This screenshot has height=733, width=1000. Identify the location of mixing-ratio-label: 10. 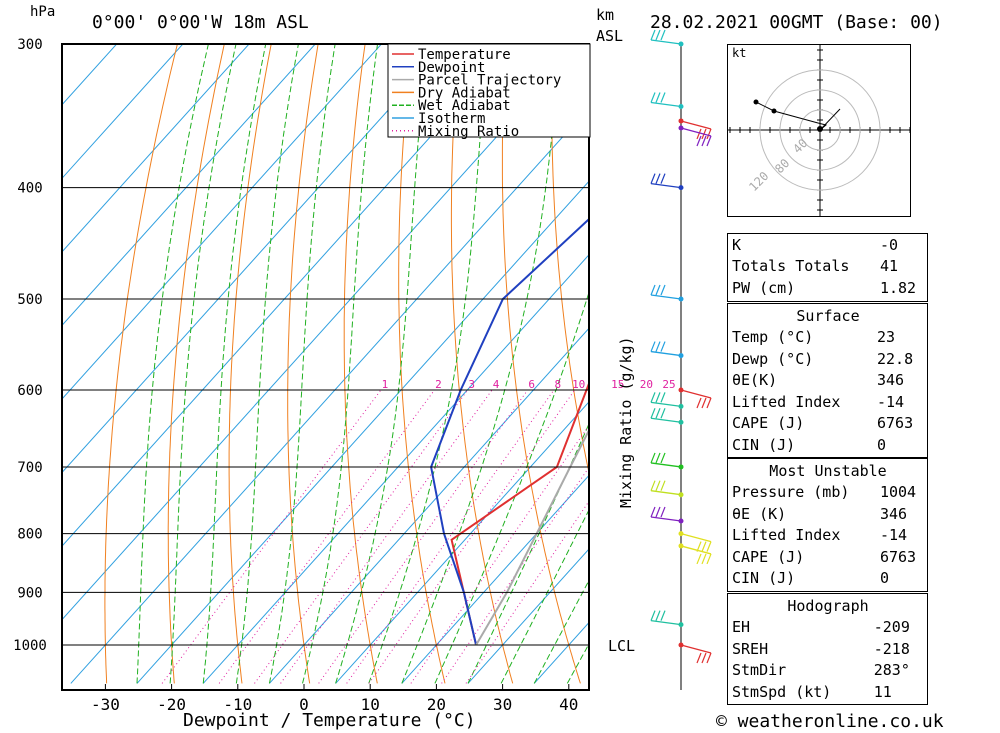
(578, 384).